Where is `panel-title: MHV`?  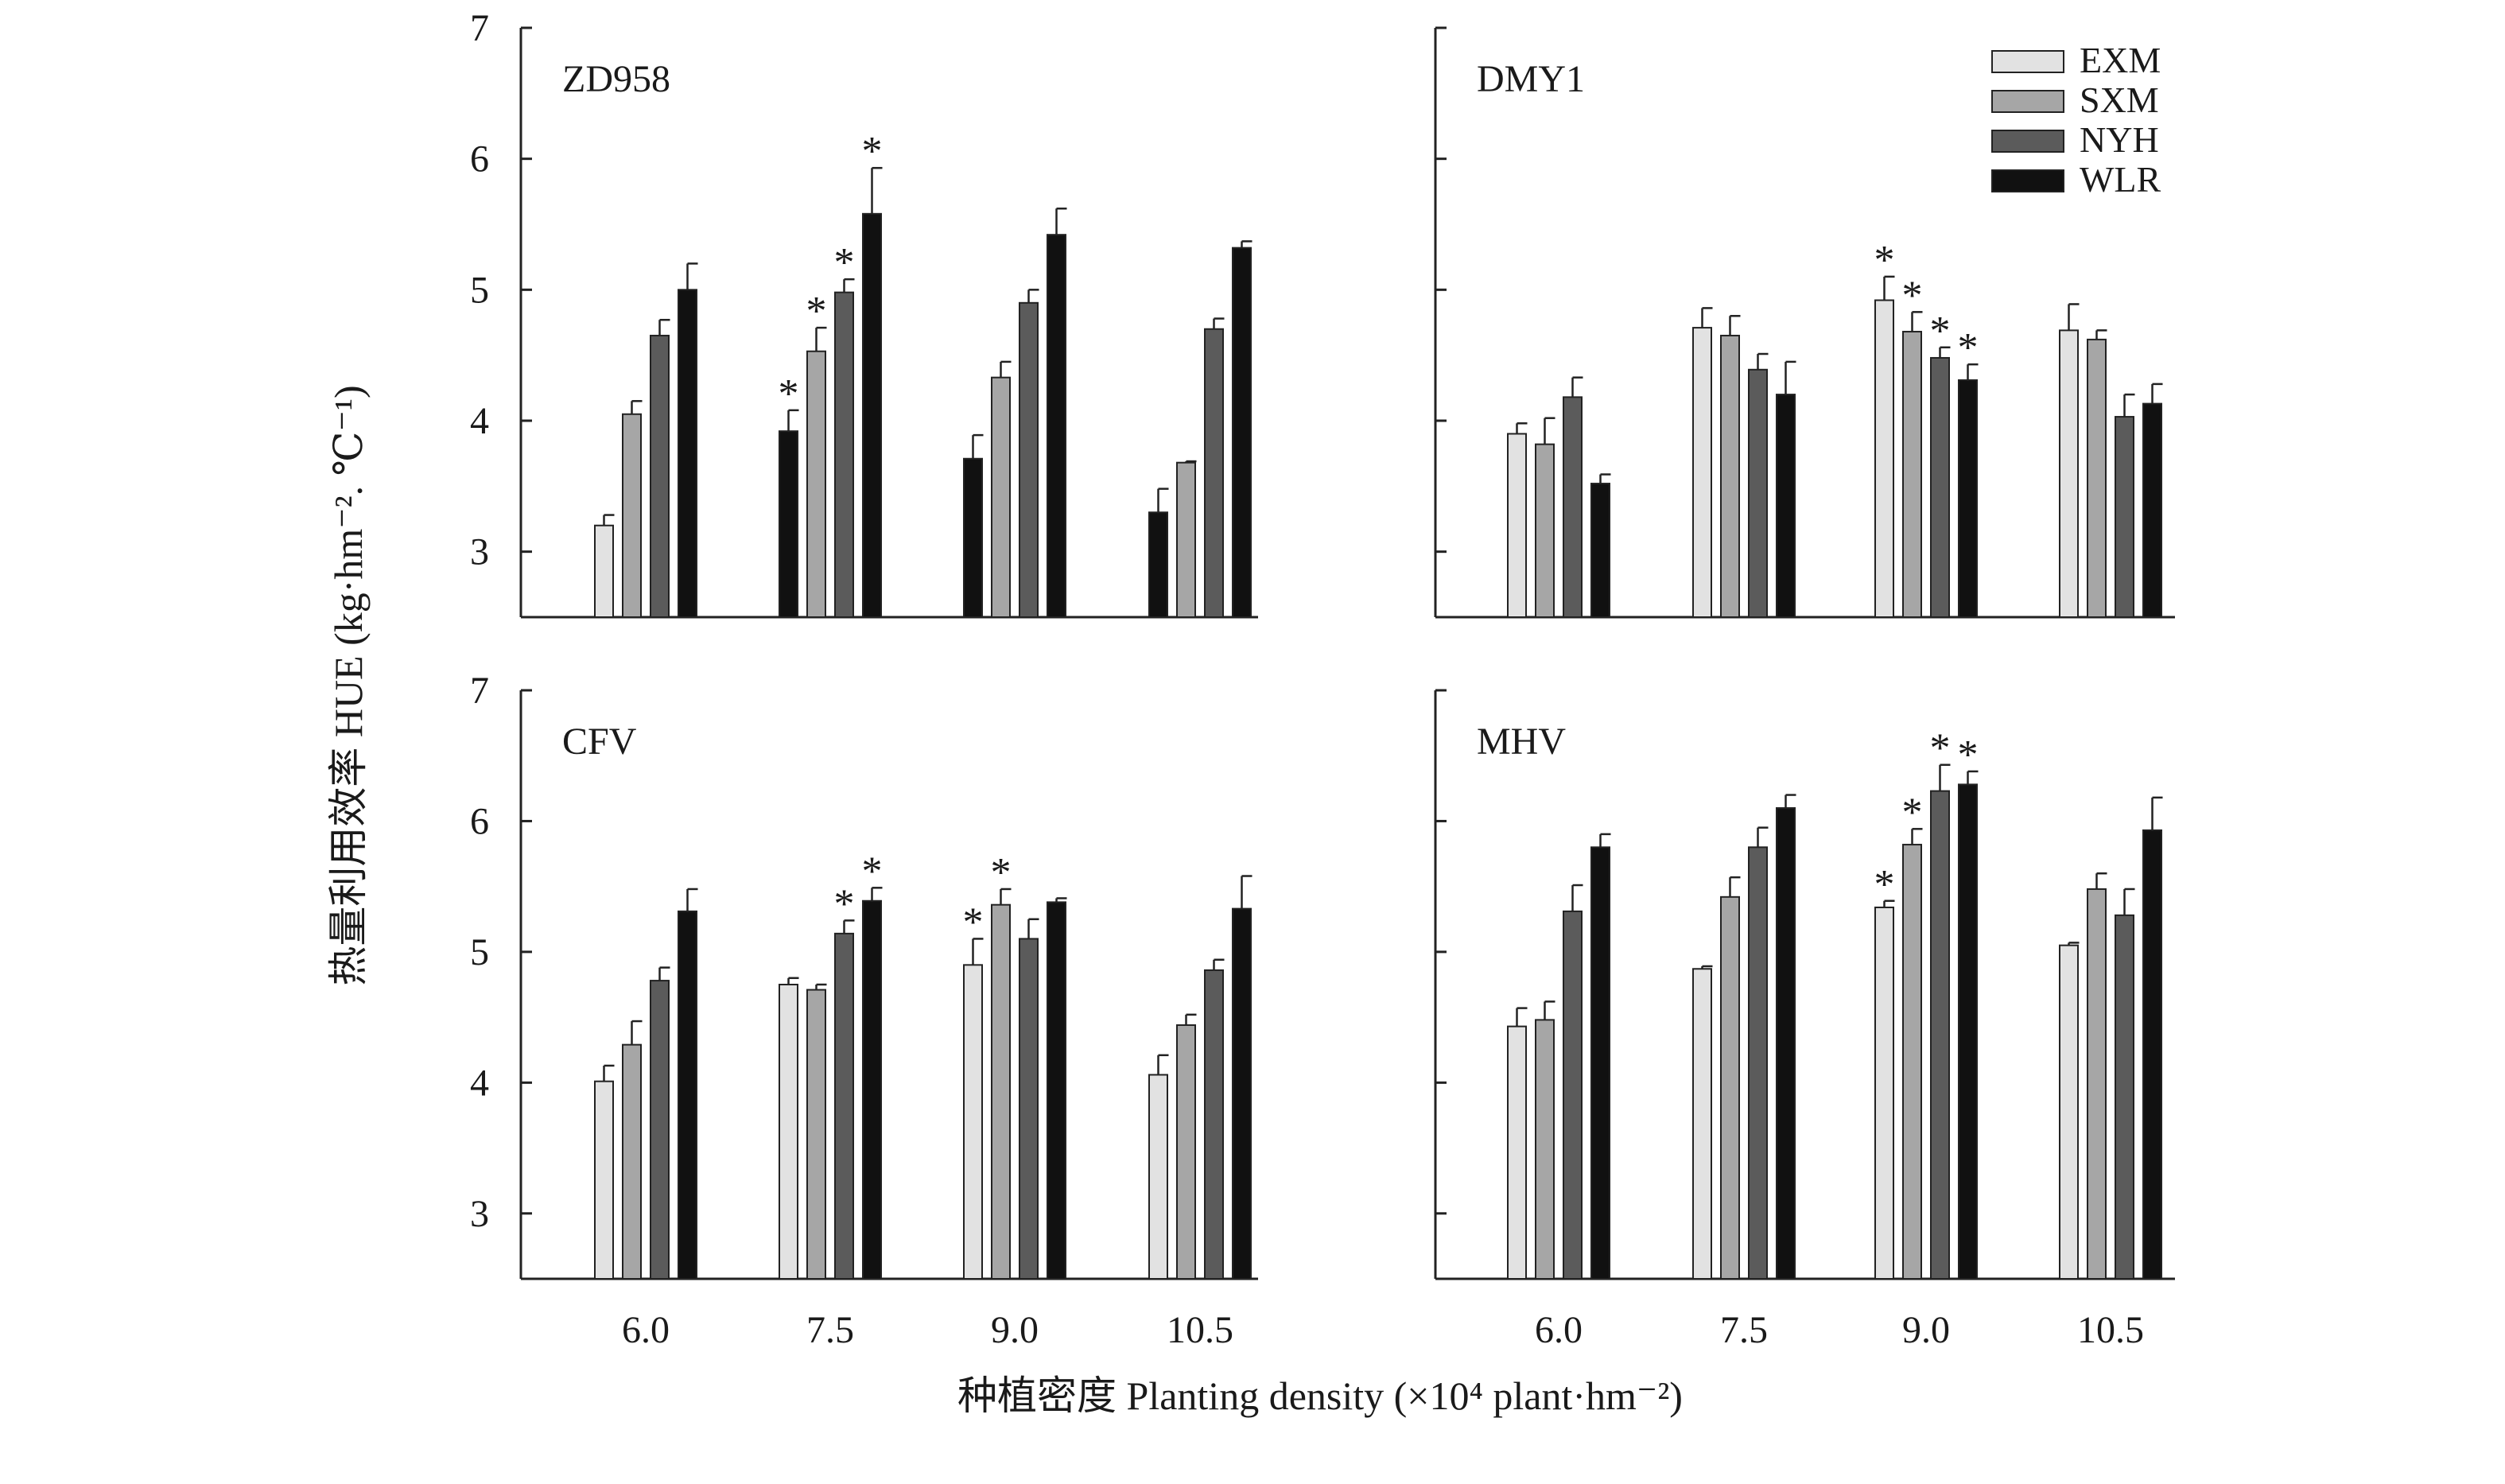
panel-title: MHV is located at coordinates (1521, 742).